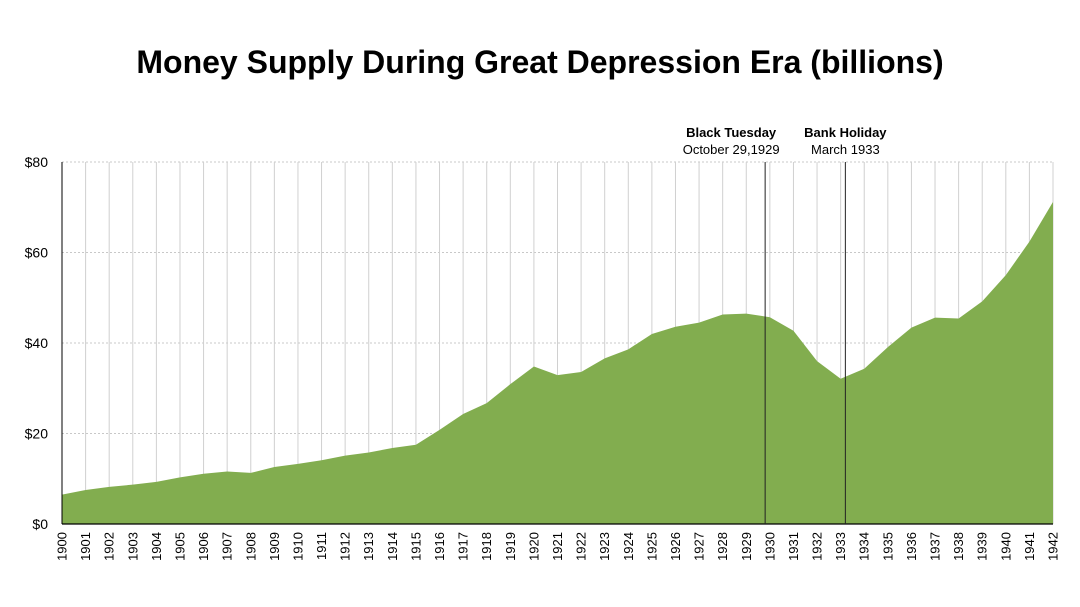 The image size is (1080, 607). I want to click on x-tick-label: 1901, so click(85, 546).